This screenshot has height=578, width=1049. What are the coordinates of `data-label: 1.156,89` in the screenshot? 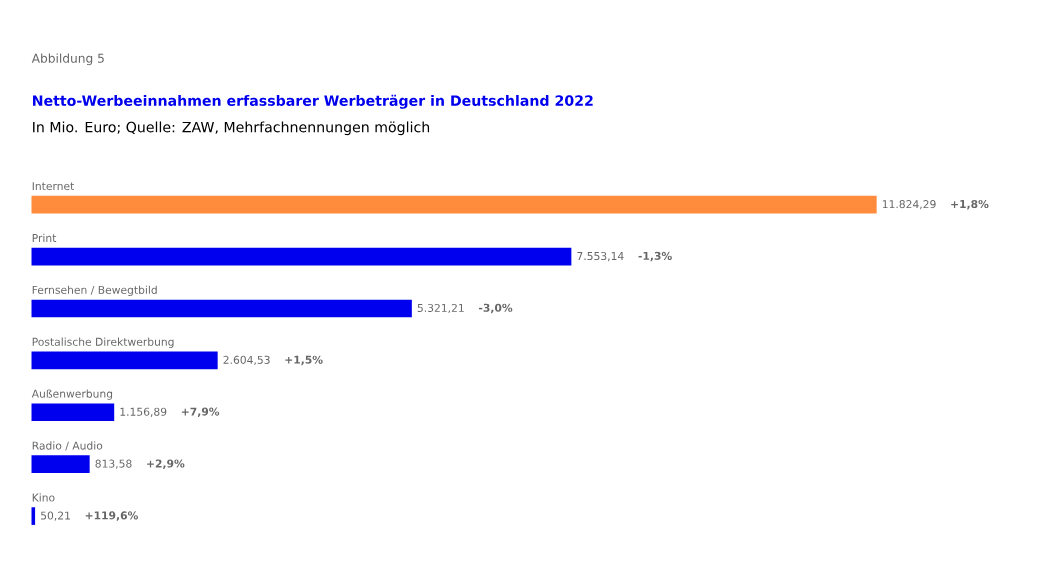 It's located at (143, 412).